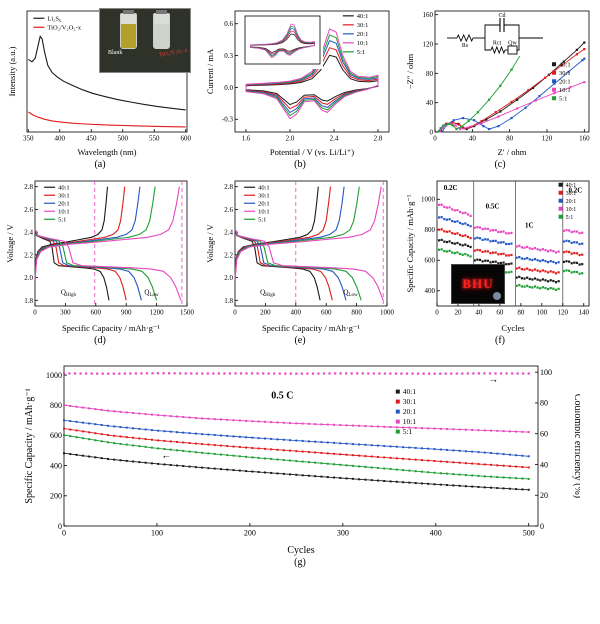 The image size is (600, 624). Describe the element at coordinates (100, 340) in the screenshot. I see `panel-label-d: (d)` at that location.